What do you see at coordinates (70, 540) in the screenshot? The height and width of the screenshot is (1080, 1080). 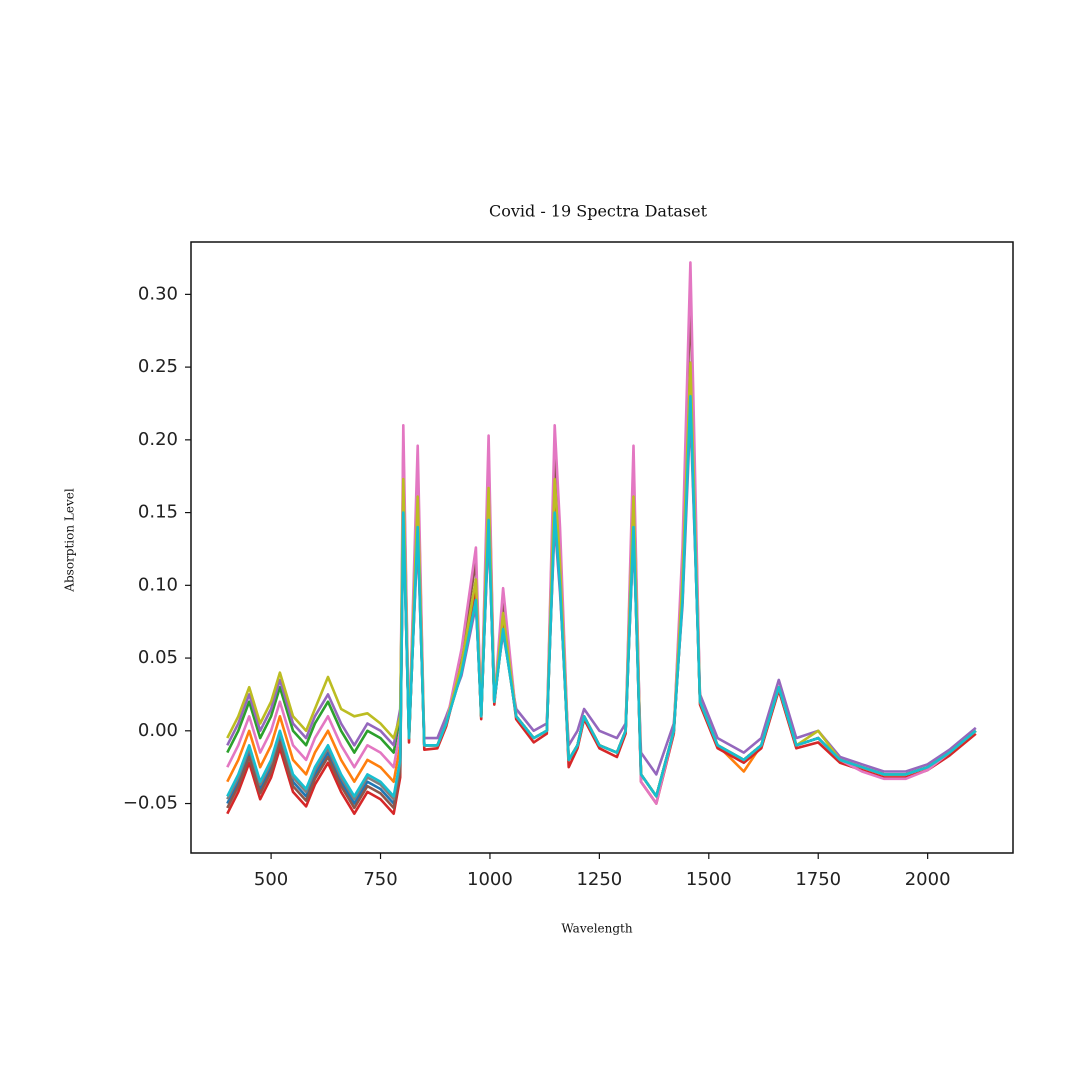 I see `y-axis-label: Absorption Level` at bounding box center [70, 540].